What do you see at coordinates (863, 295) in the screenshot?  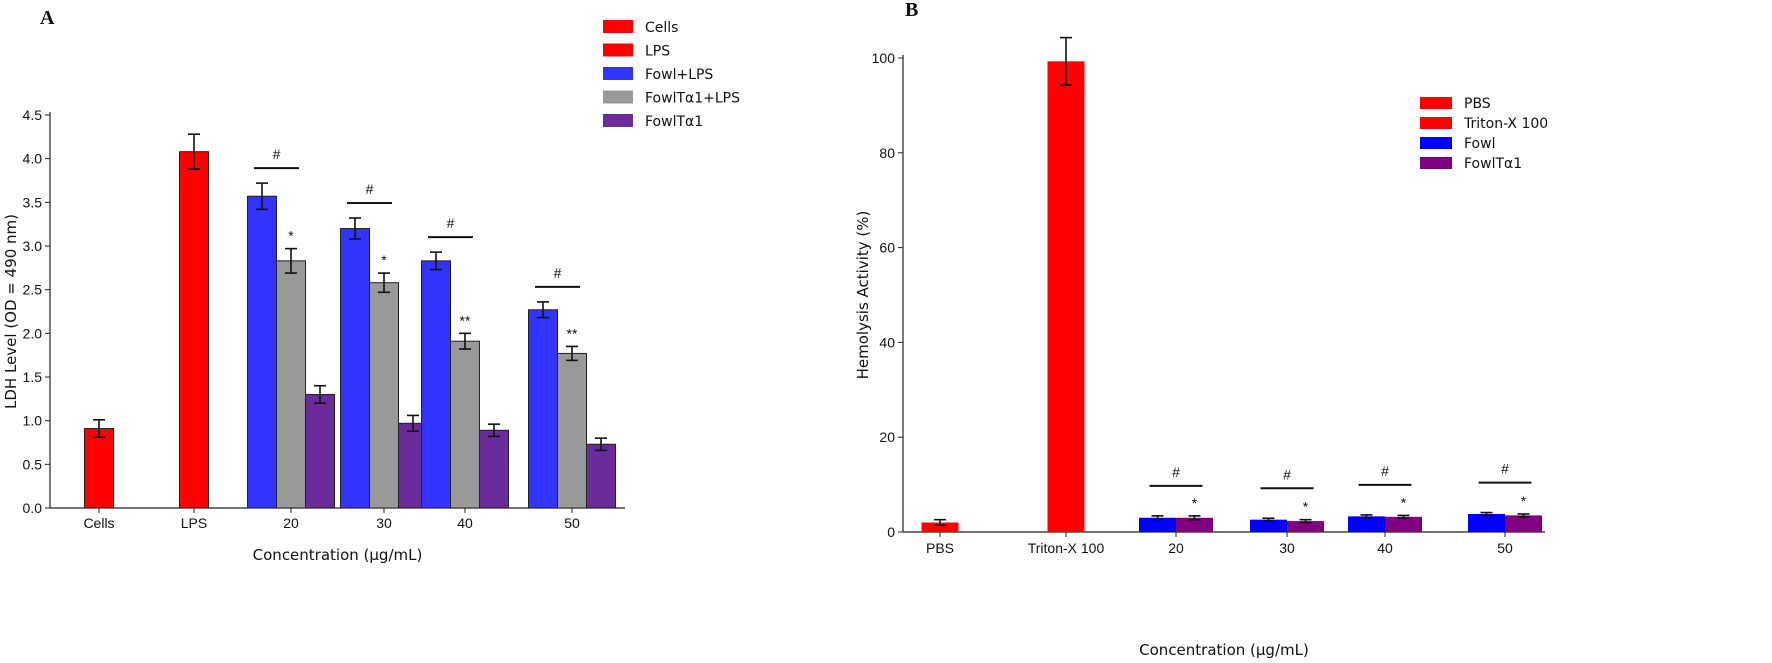 I see `y-axis-label: Hemolysis Activity (%)` at bounding box center [863, 295].